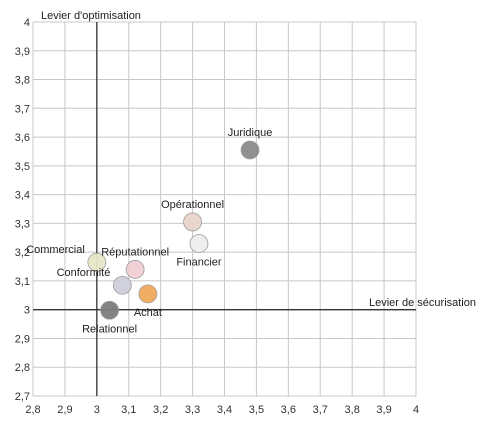 Image resolution: width=486 pixels, height=437 pixels. Describe the element at coordinates (64, 410) in the screenshot. I see `x-tick-label: 2,9` at that location.